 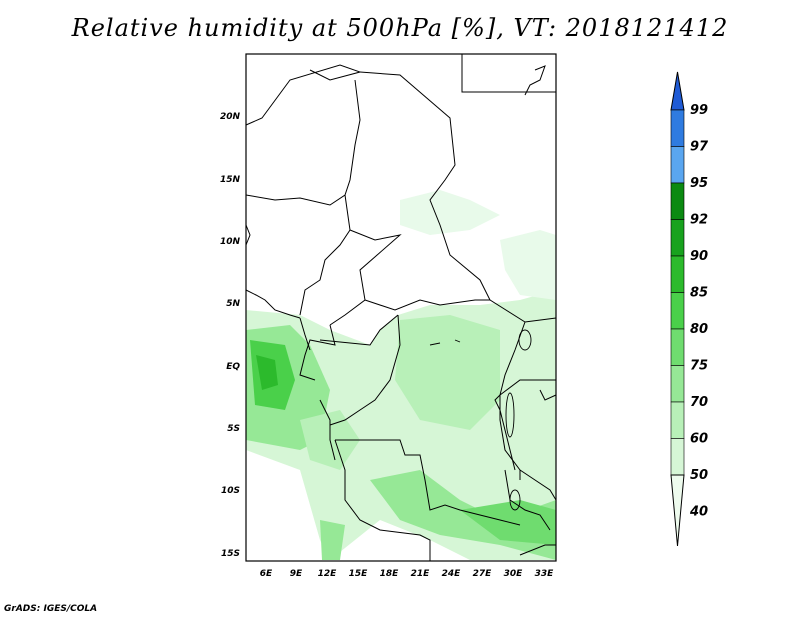 I want to click on lat-tick: 10N, so click(x=230, y=242).